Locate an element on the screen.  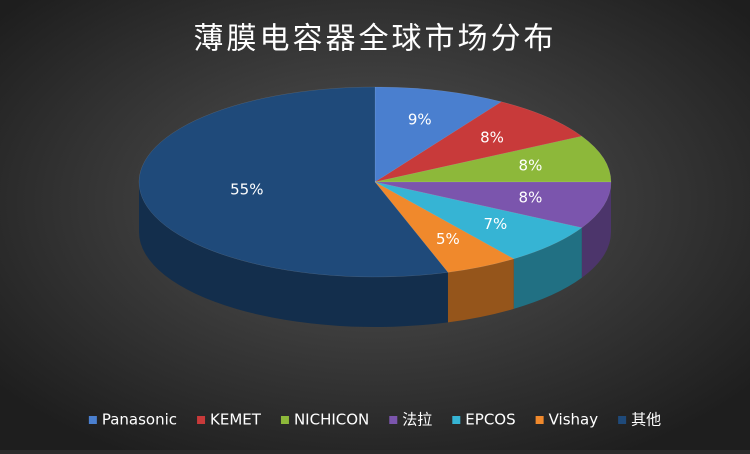
legend-label: EPCOS is located at coordinates (490, 420).